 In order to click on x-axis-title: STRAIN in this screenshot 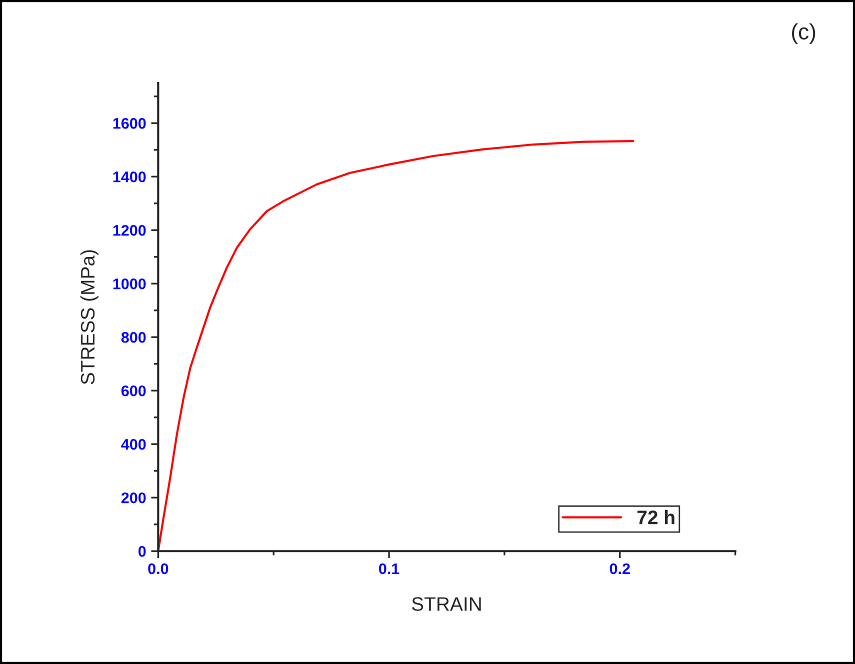, I will do `click(446, 604)`.